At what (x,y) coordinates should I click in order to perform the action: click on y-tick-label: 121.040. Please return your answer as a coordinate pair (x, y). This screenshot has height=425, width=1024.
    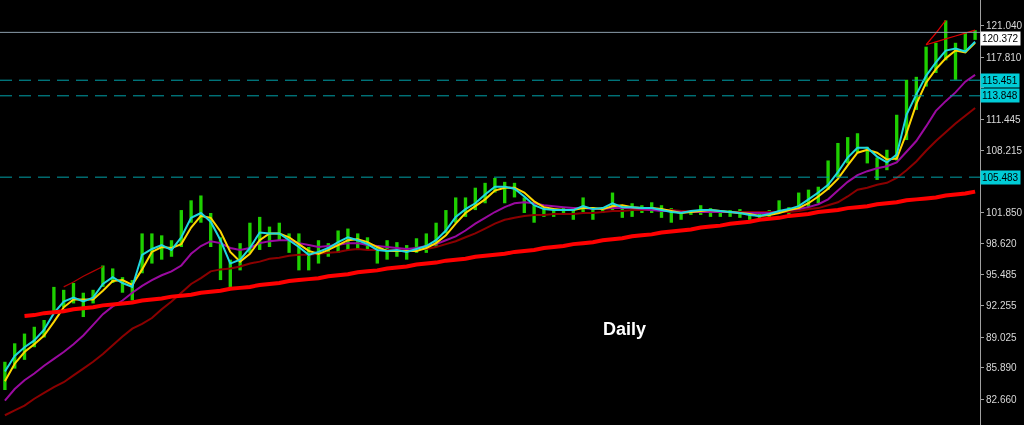
    Looking at the image, I should click on (1004, 26).